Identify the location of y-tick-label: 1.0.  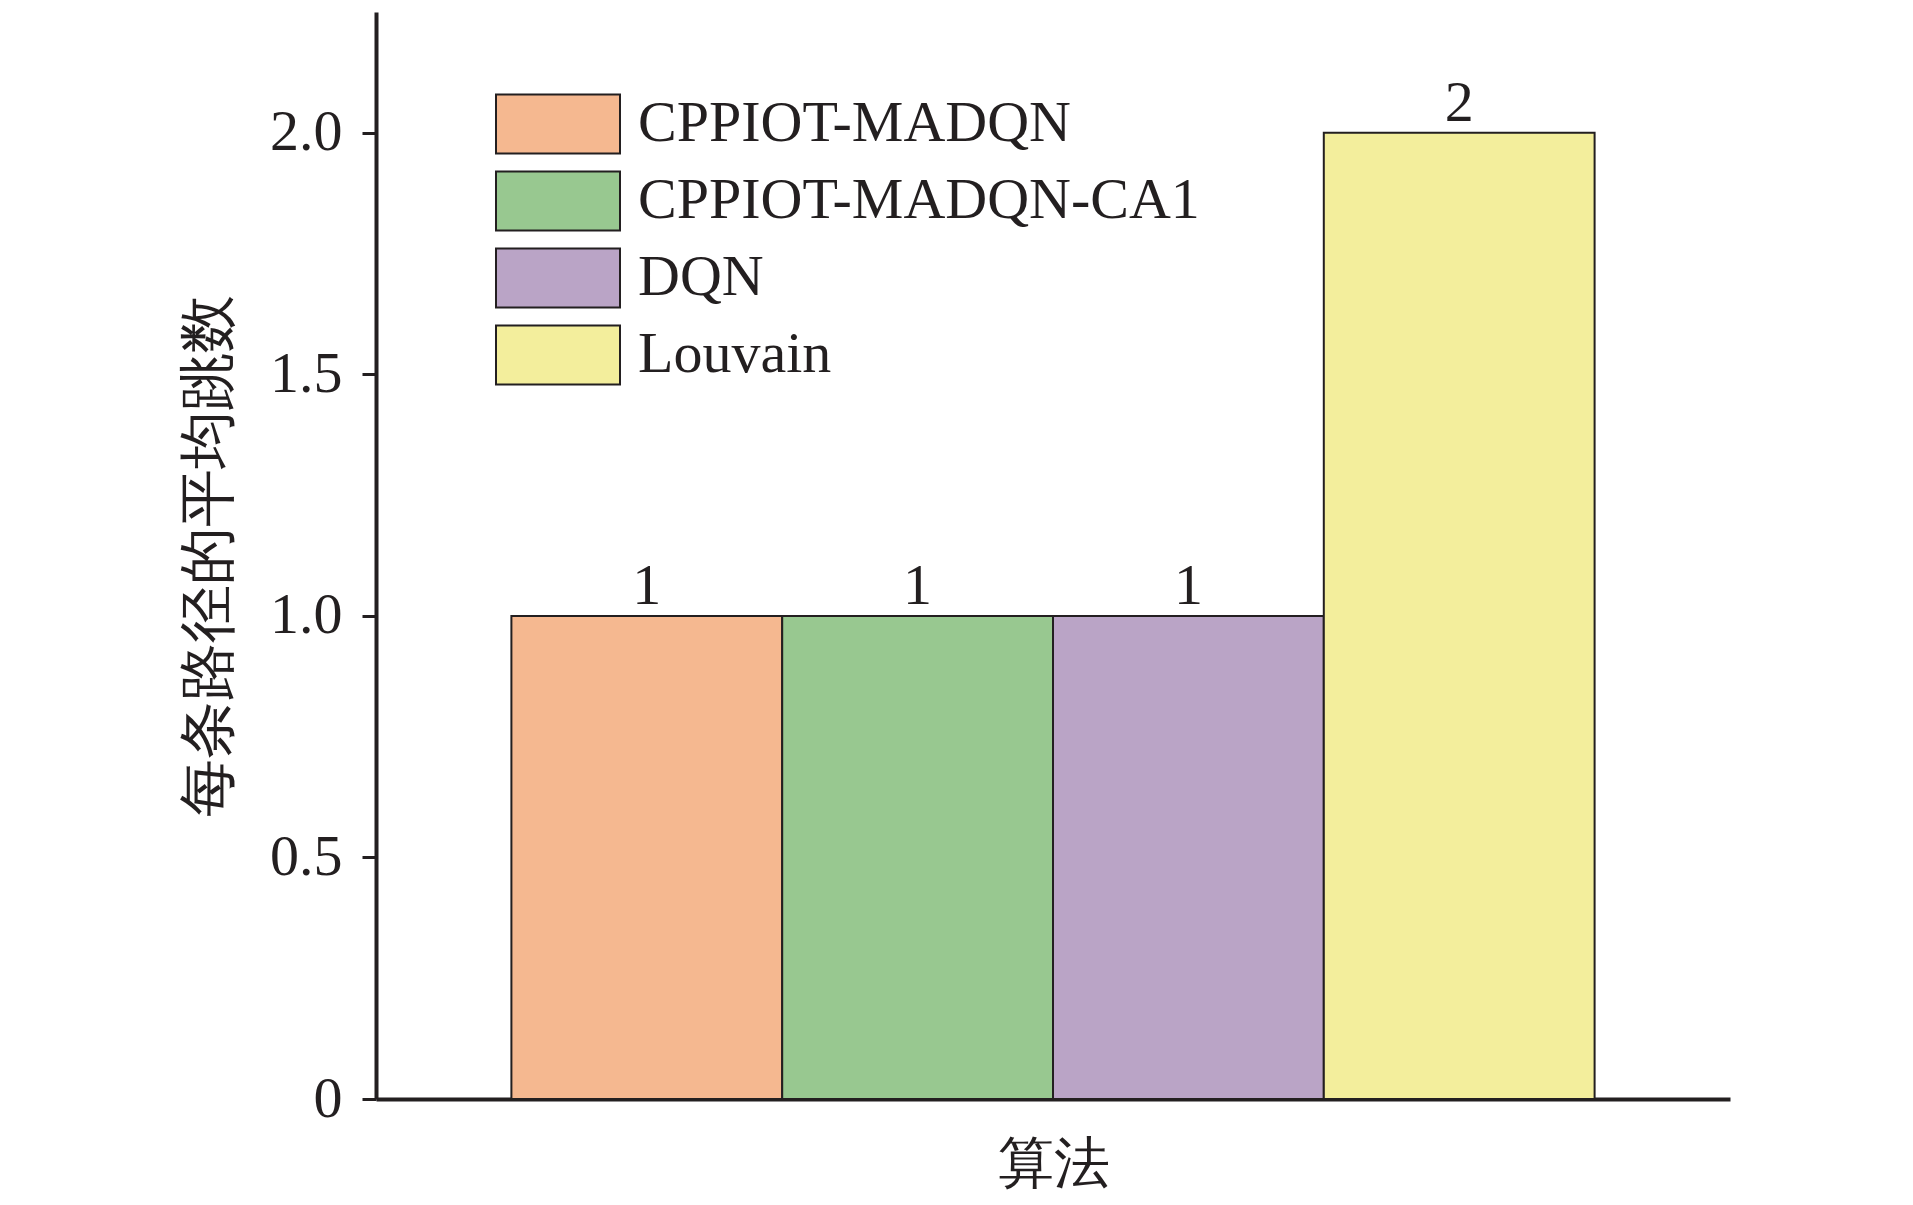
(306, 614).